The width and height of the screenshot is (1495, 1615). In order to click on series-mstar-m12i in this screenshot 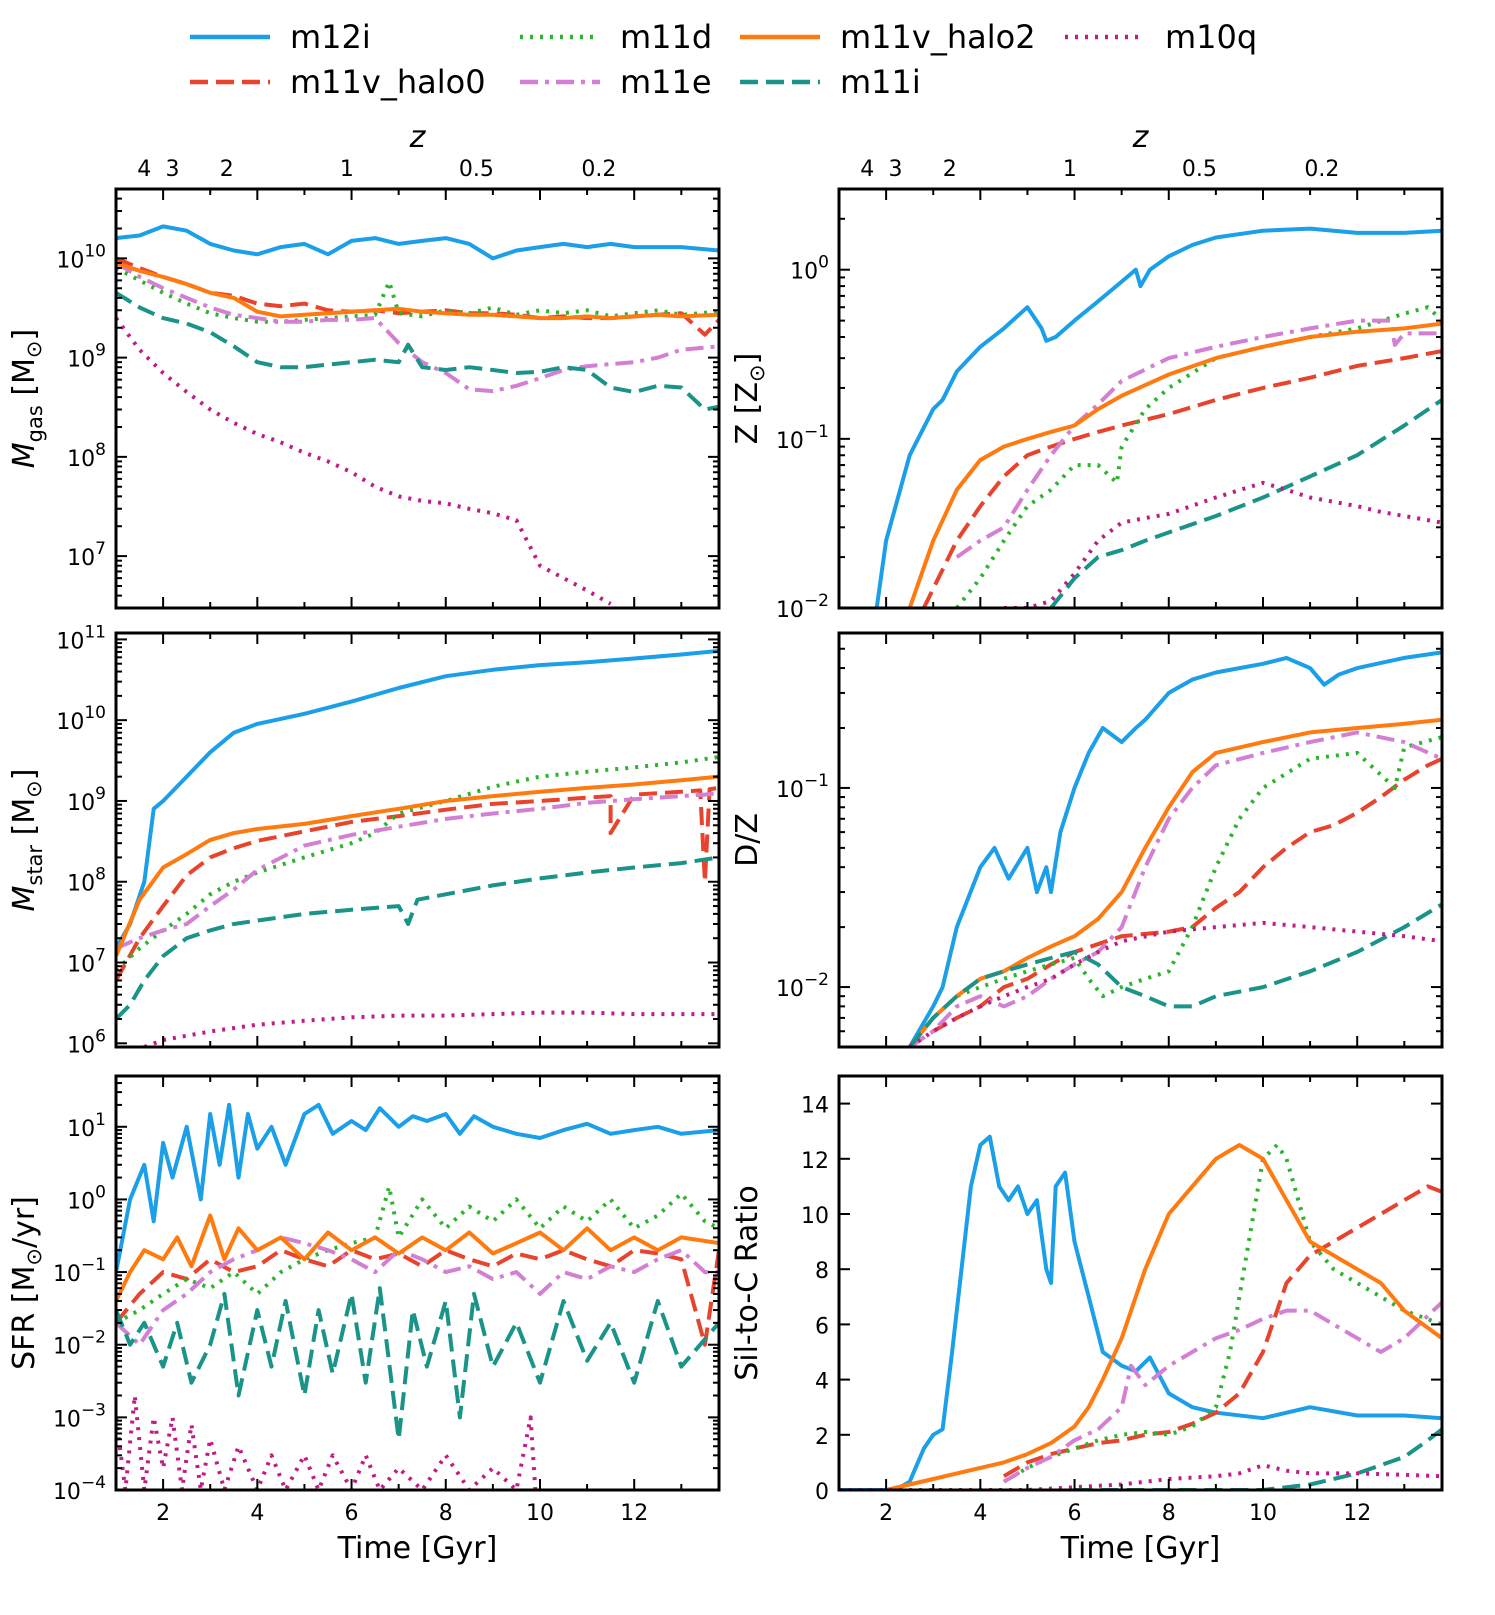, I will do `click(417, 799)`.